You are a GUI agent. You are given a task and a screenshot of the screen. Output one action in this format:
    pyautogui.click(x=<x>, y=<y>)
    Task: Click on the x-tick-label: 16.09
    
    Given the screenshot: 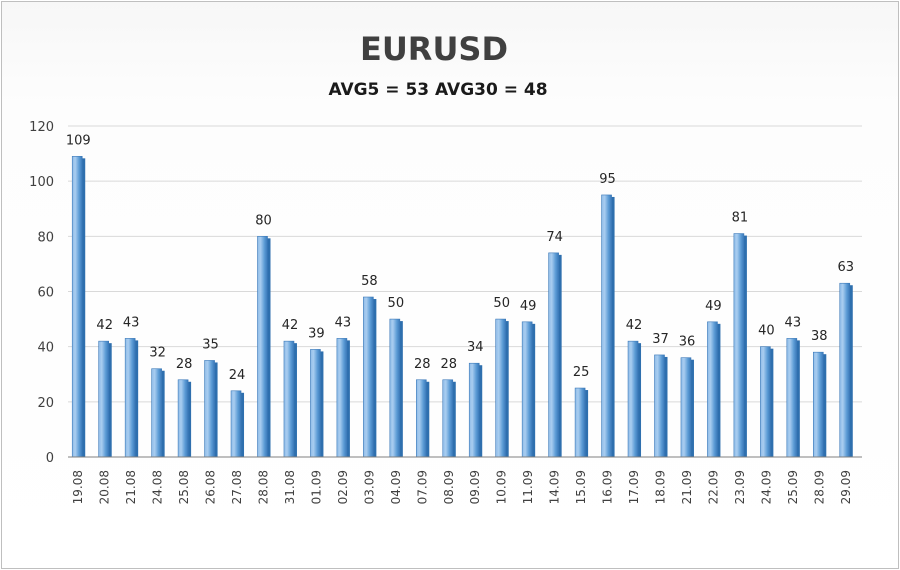 What is the action you would take?
    pyautogui.click(x=608, y=487)
    